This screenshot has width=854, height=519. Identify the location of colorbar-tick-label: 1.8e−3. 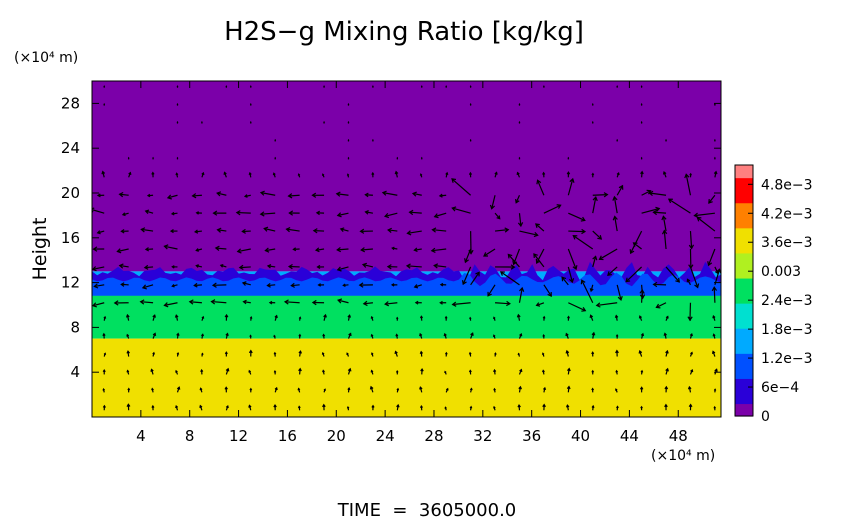
(787, 330).